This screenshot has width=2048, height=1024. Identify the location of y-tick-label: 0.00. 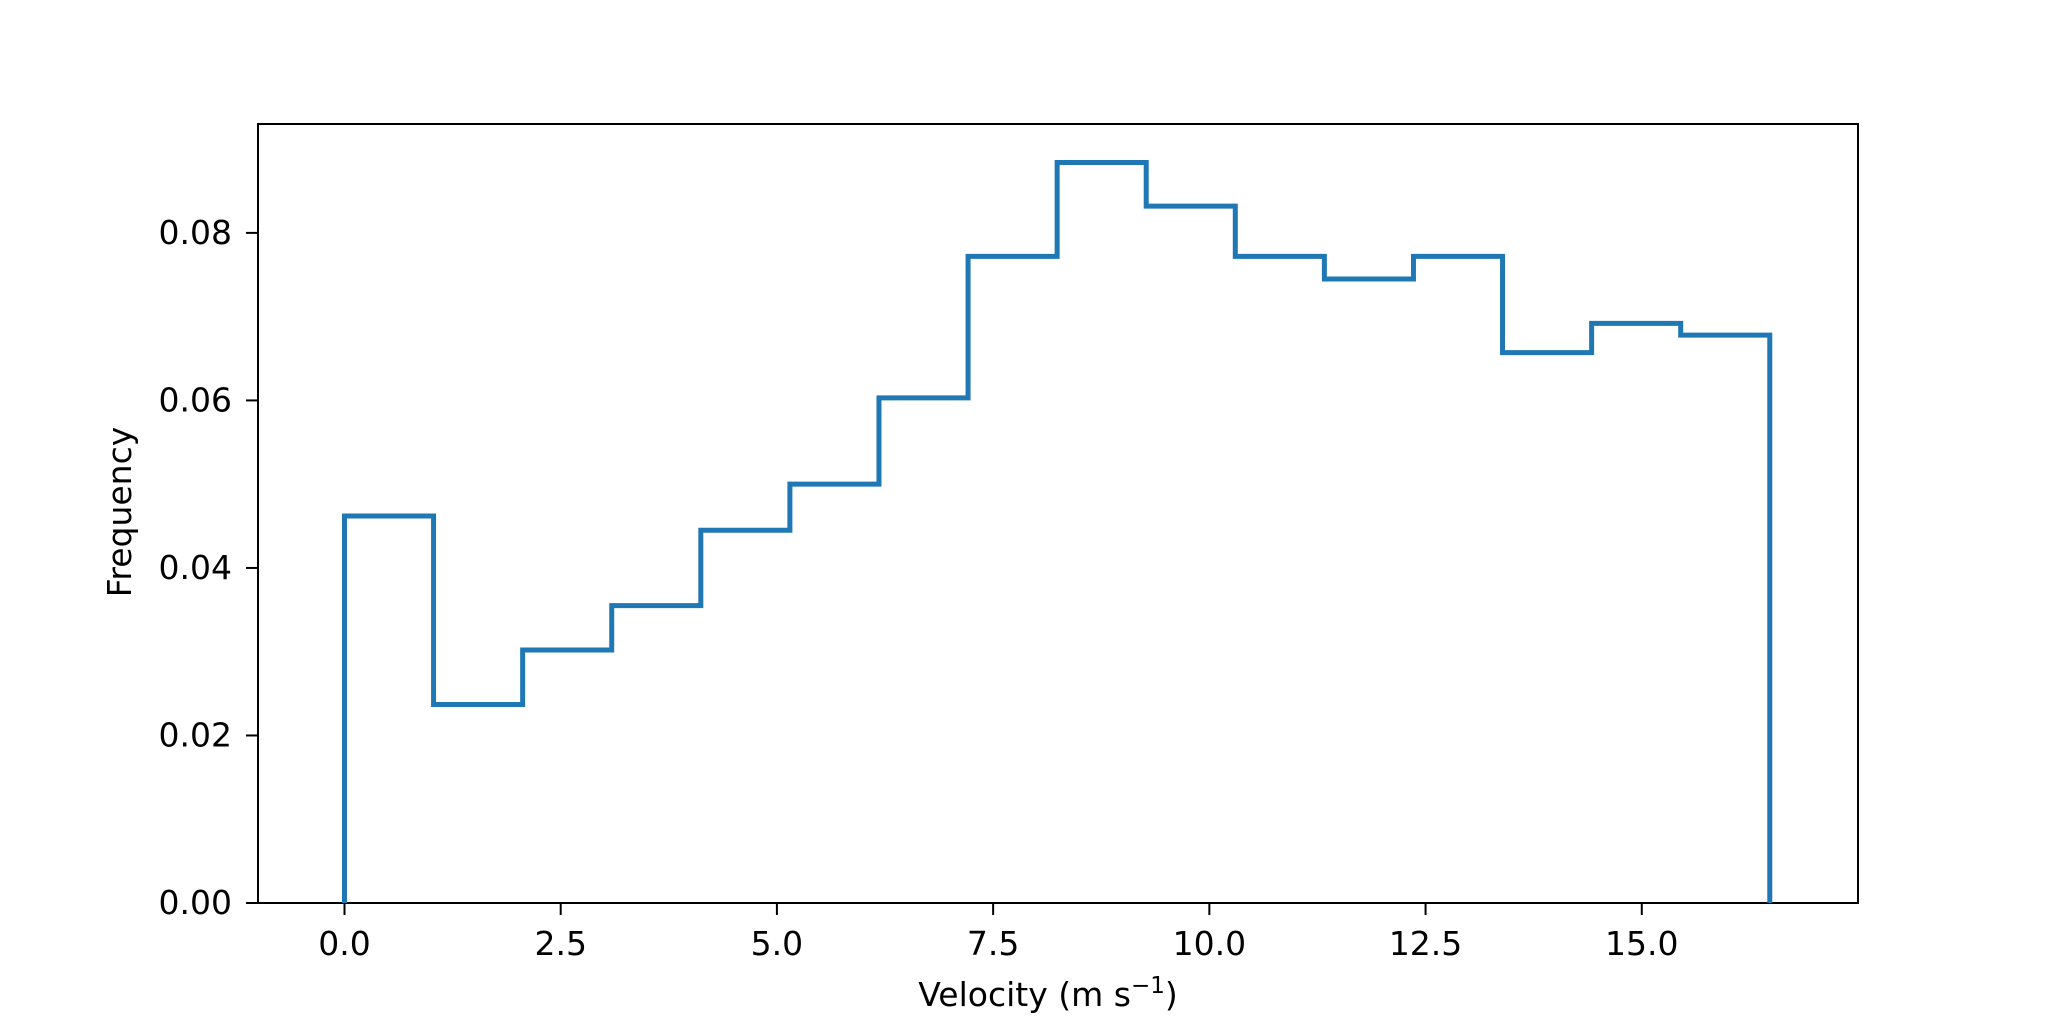
(195, 902).